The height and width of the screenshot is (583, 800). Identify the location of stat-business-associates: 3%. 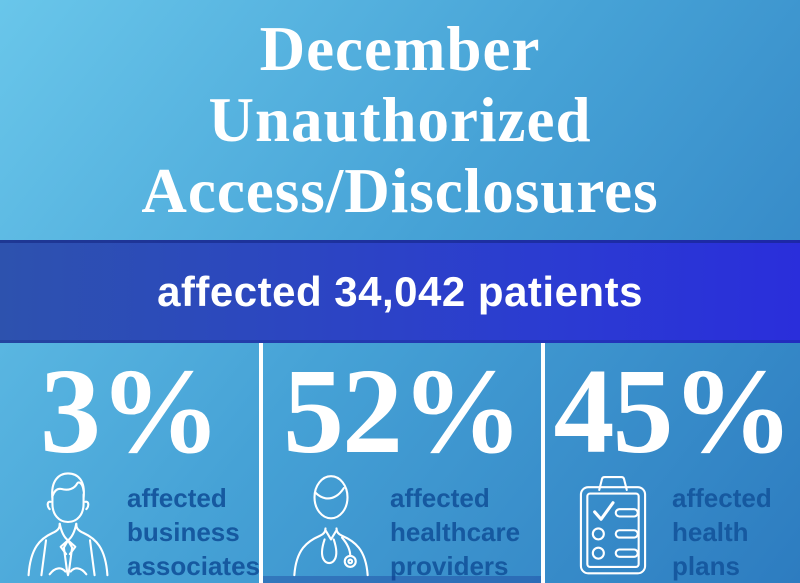
(130, 463).